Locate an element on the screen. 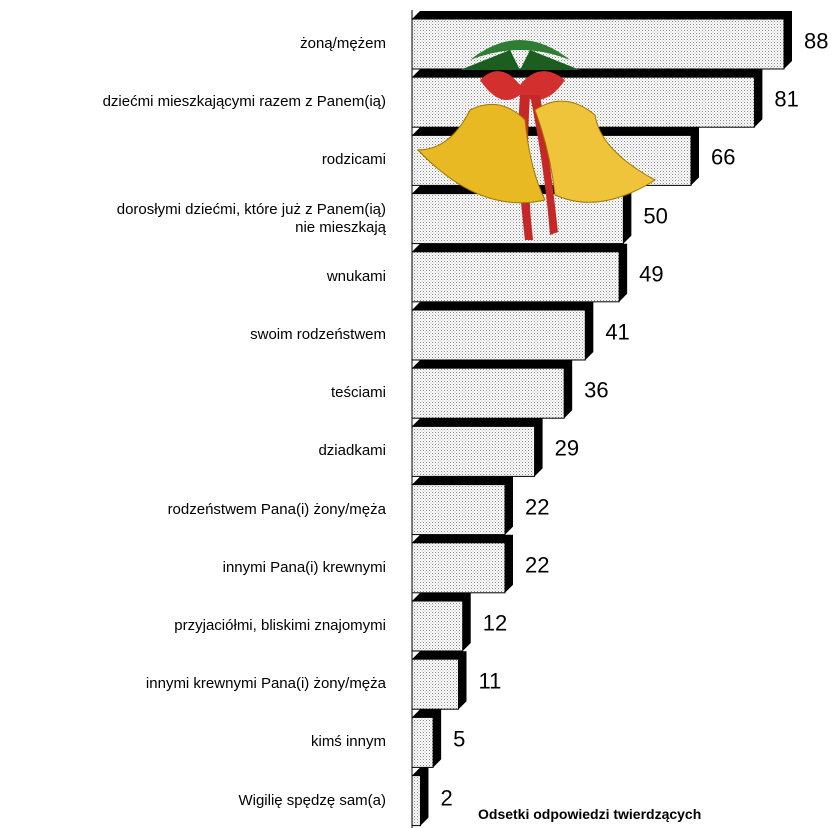  category-label: innymi krewnymi Pana(i) żony/męża is located at coordinates (265, 684).